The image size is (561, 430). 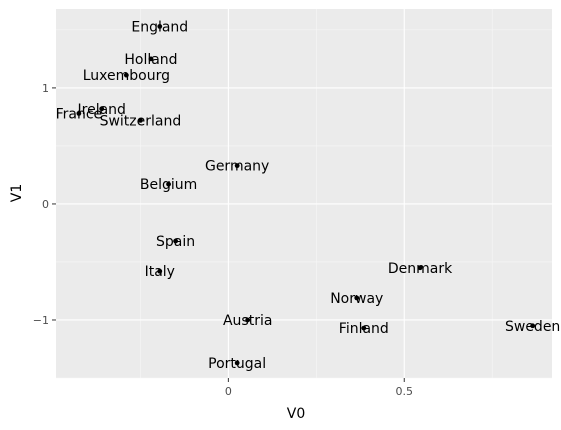 I want to click on point-label: Germany, so click(x=237, y=167).